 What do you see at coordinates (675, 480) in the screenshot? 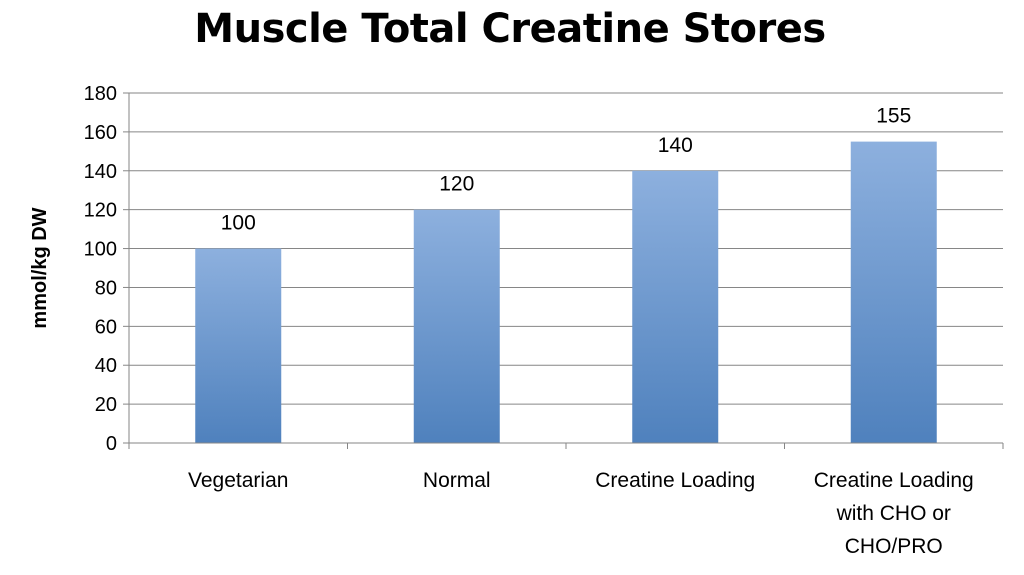
I see `x-category-label: Creatine Loading` at bounding box center [675, 480].